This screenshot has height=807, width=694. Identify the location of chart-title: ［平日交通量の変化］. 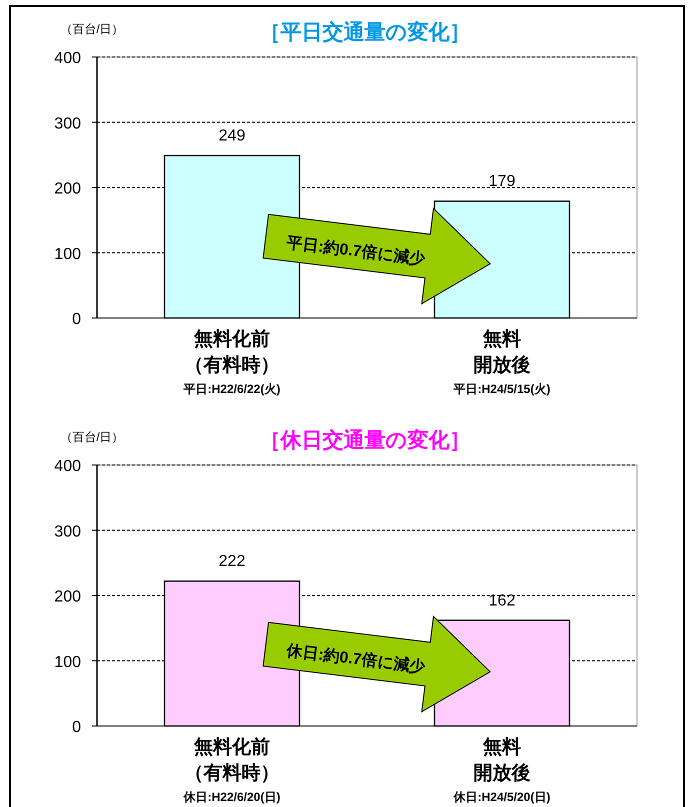
(365, 32).